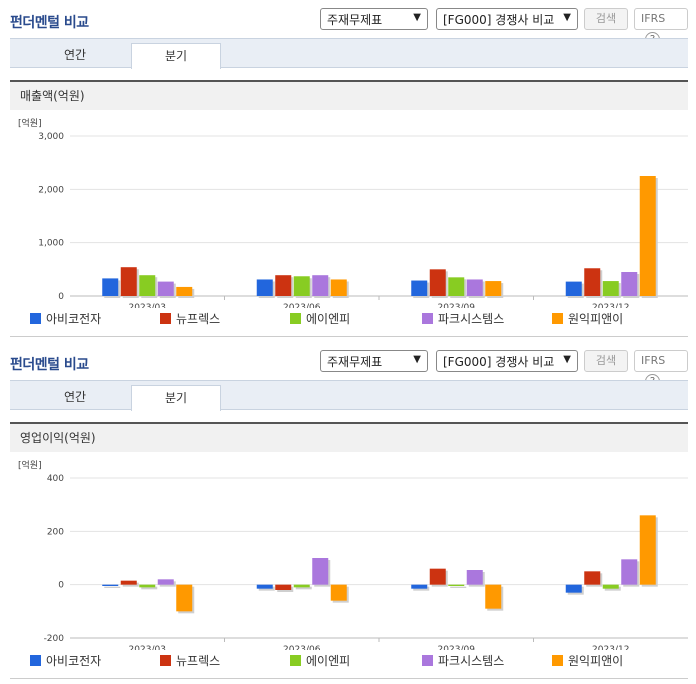  I want to click on y-tick-label: -200, so click(54, 639).